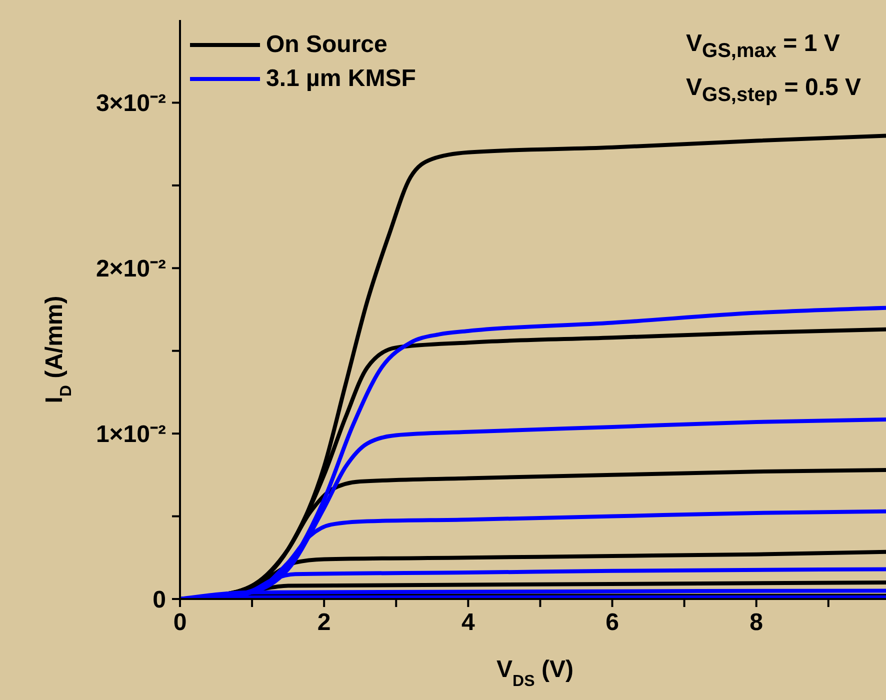 The width and height of the screenshot is (886, 700). I want to click on y-tick-label: 1×10⁻², so click(131, 434).